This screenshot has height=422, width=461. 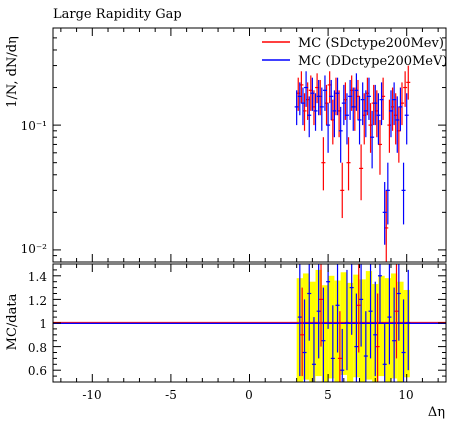 What do you see at coordinates (372, 61) in the screenshot?
I see `legend-label-dd: MC (DDctype200MeV)` at bounding box center [372, 61].